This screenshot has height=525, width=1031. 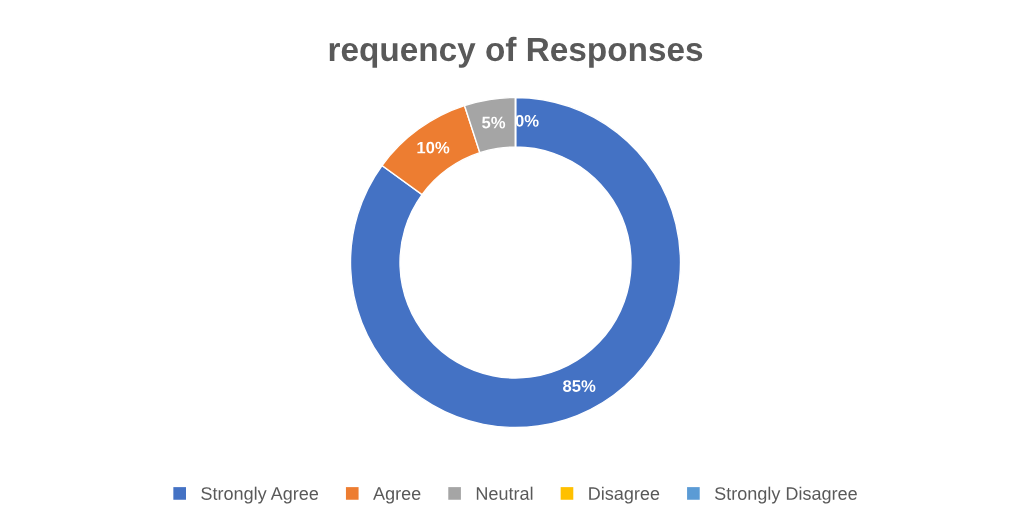 What do you see at coordinates (504, 493) in the screenshot?
I see `legend-label: Neutral` at bounding box center [504, 493].